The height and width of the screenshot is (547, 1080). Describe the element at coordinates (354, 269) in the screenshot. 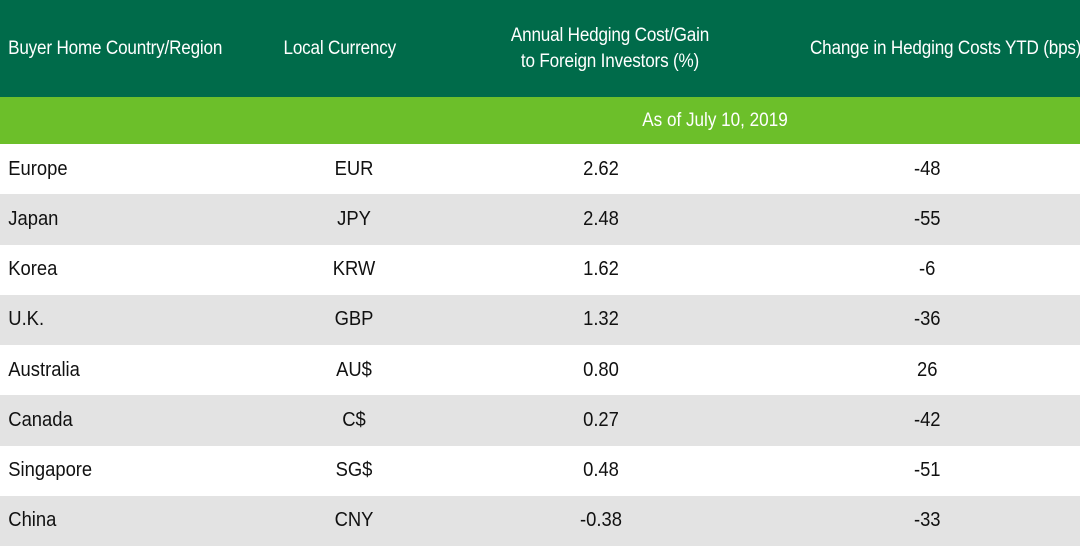

I see `cell-currency: KRW` at that location.